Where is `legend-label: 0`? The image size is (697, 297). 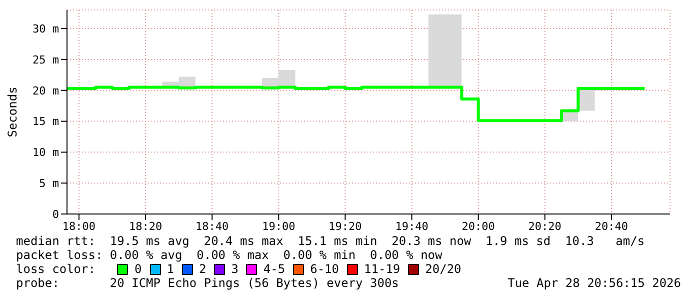
legend-label: 0 is located at coordinates (138, 269).